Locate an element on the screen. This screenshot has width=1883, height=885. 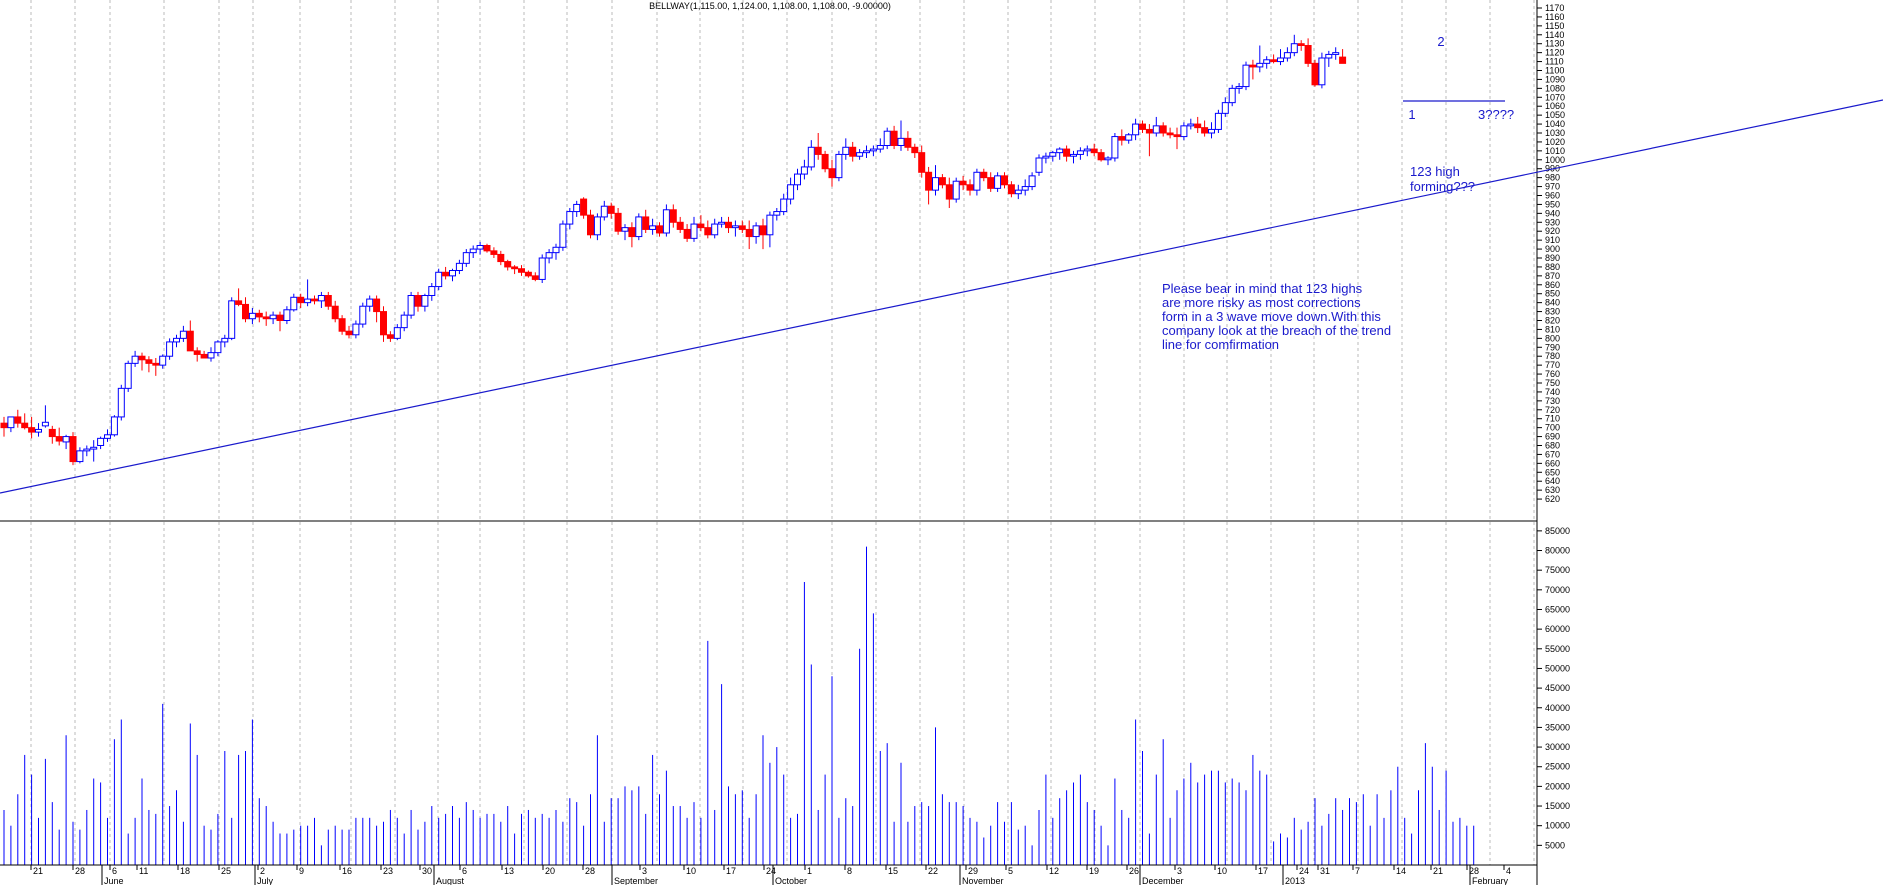
price-tick-label: 1100 is located at coordinates (1554, 71).